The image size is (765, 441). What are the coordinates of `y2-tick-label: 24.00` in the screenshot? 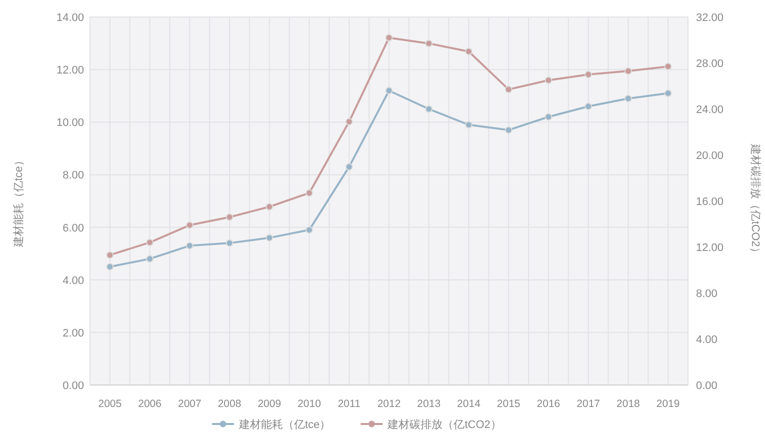 It's located at (710, 110).